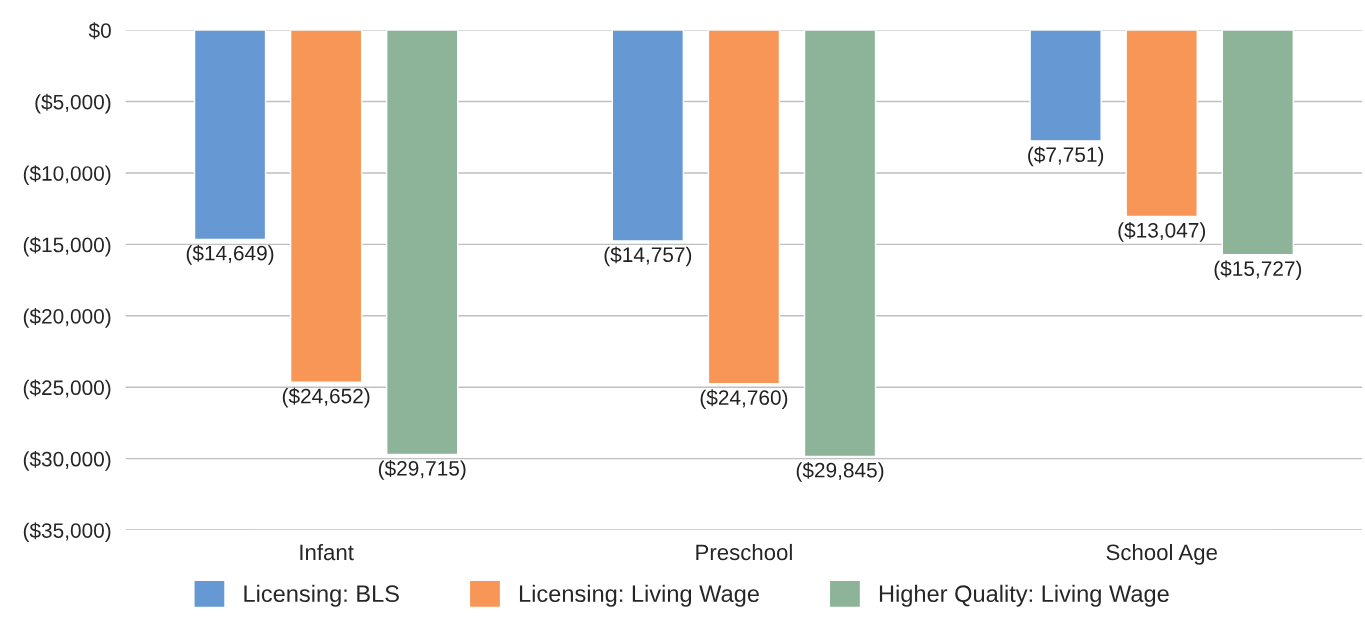 Image resolution: width=1365 pixels, height=628 pixels. I want to click on data-label: ($14,757), so click(648, 256).